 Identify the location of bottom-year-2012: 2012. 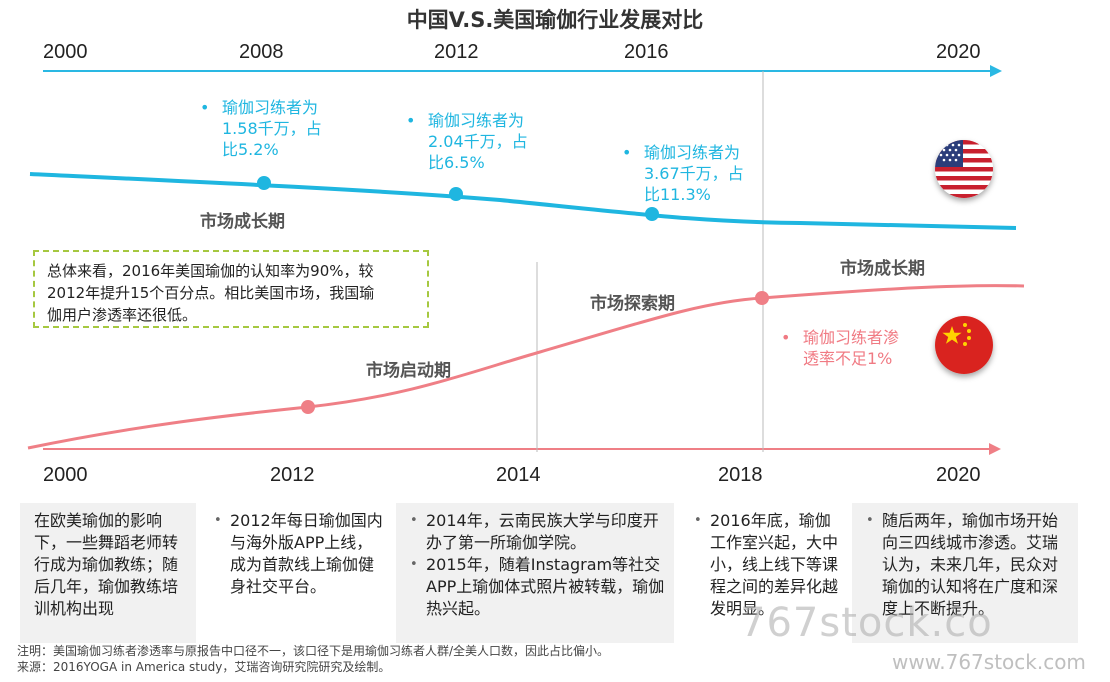
(292, 475).